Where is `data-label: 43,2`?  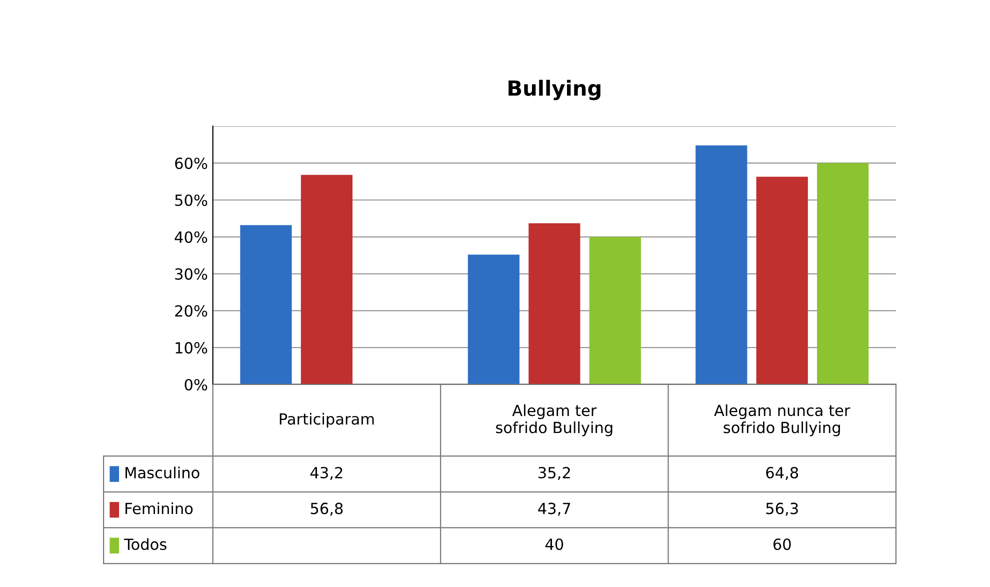 data-label: 43,2 is located at coordinates (326, 473).